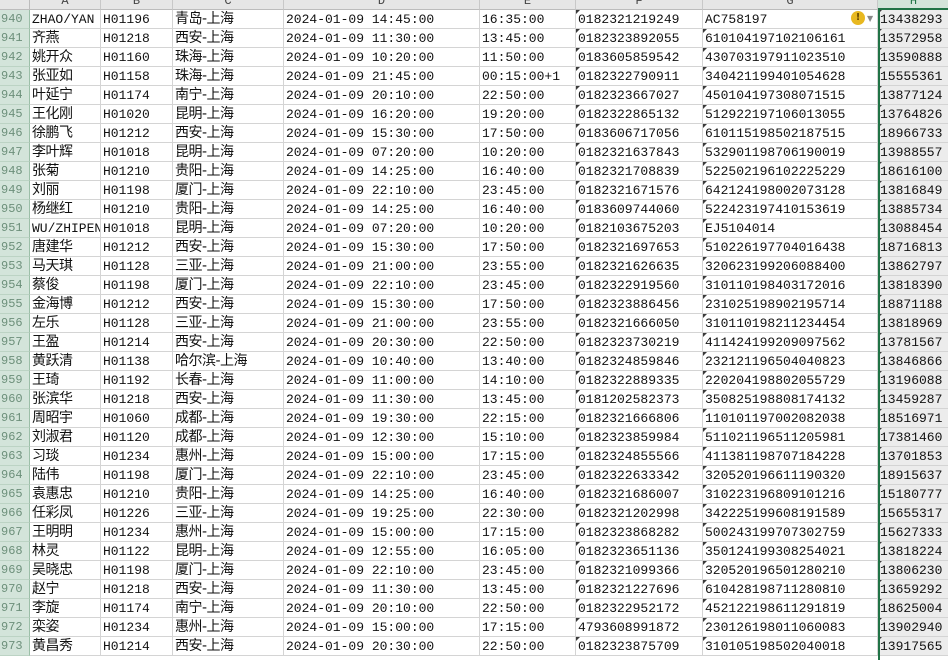 The image size is (948, 660). Describe the element at coordinates (639, 38) in the screenshot. I see `cell-f: 0182323892055` at that location.